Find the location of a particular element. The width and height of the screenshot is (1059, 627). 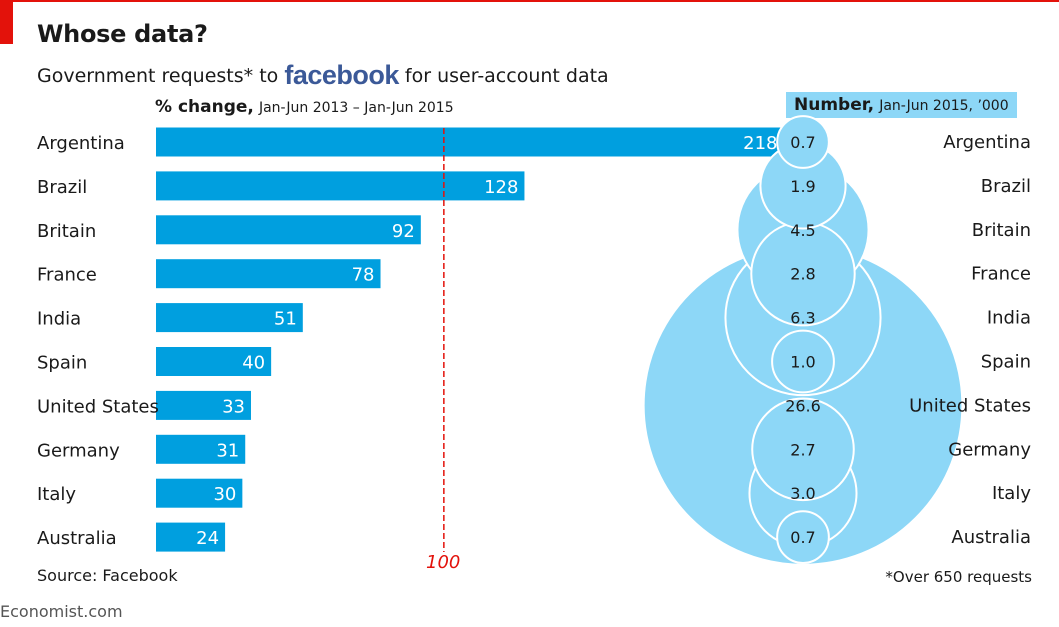

subtitle-text-post: for user-account data is located at coordinates (506, 76).